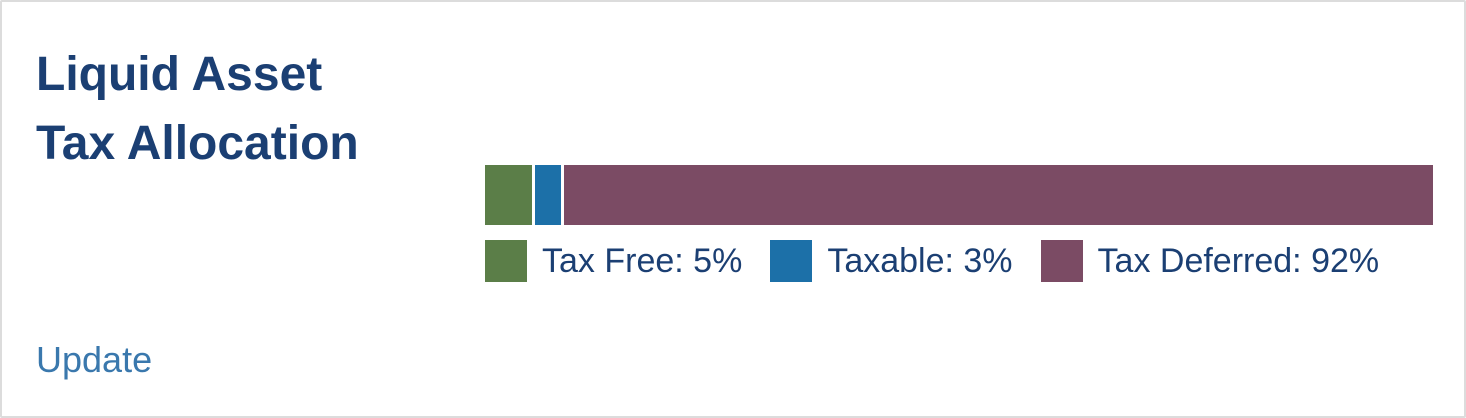  I want to click on legend-swatch-taxable, so click(791, 261).